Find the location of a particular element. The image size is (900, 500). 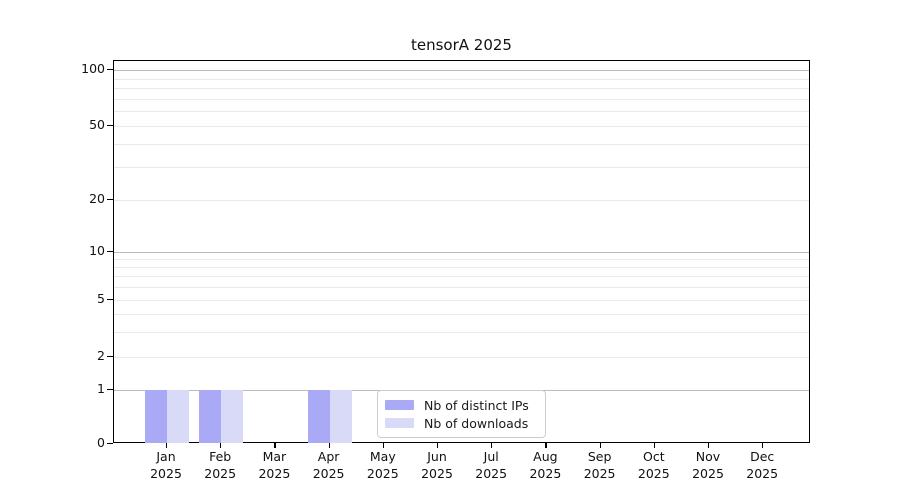

bar-nb-of-distinct-ips-apr is located at coordinates (318, 416).